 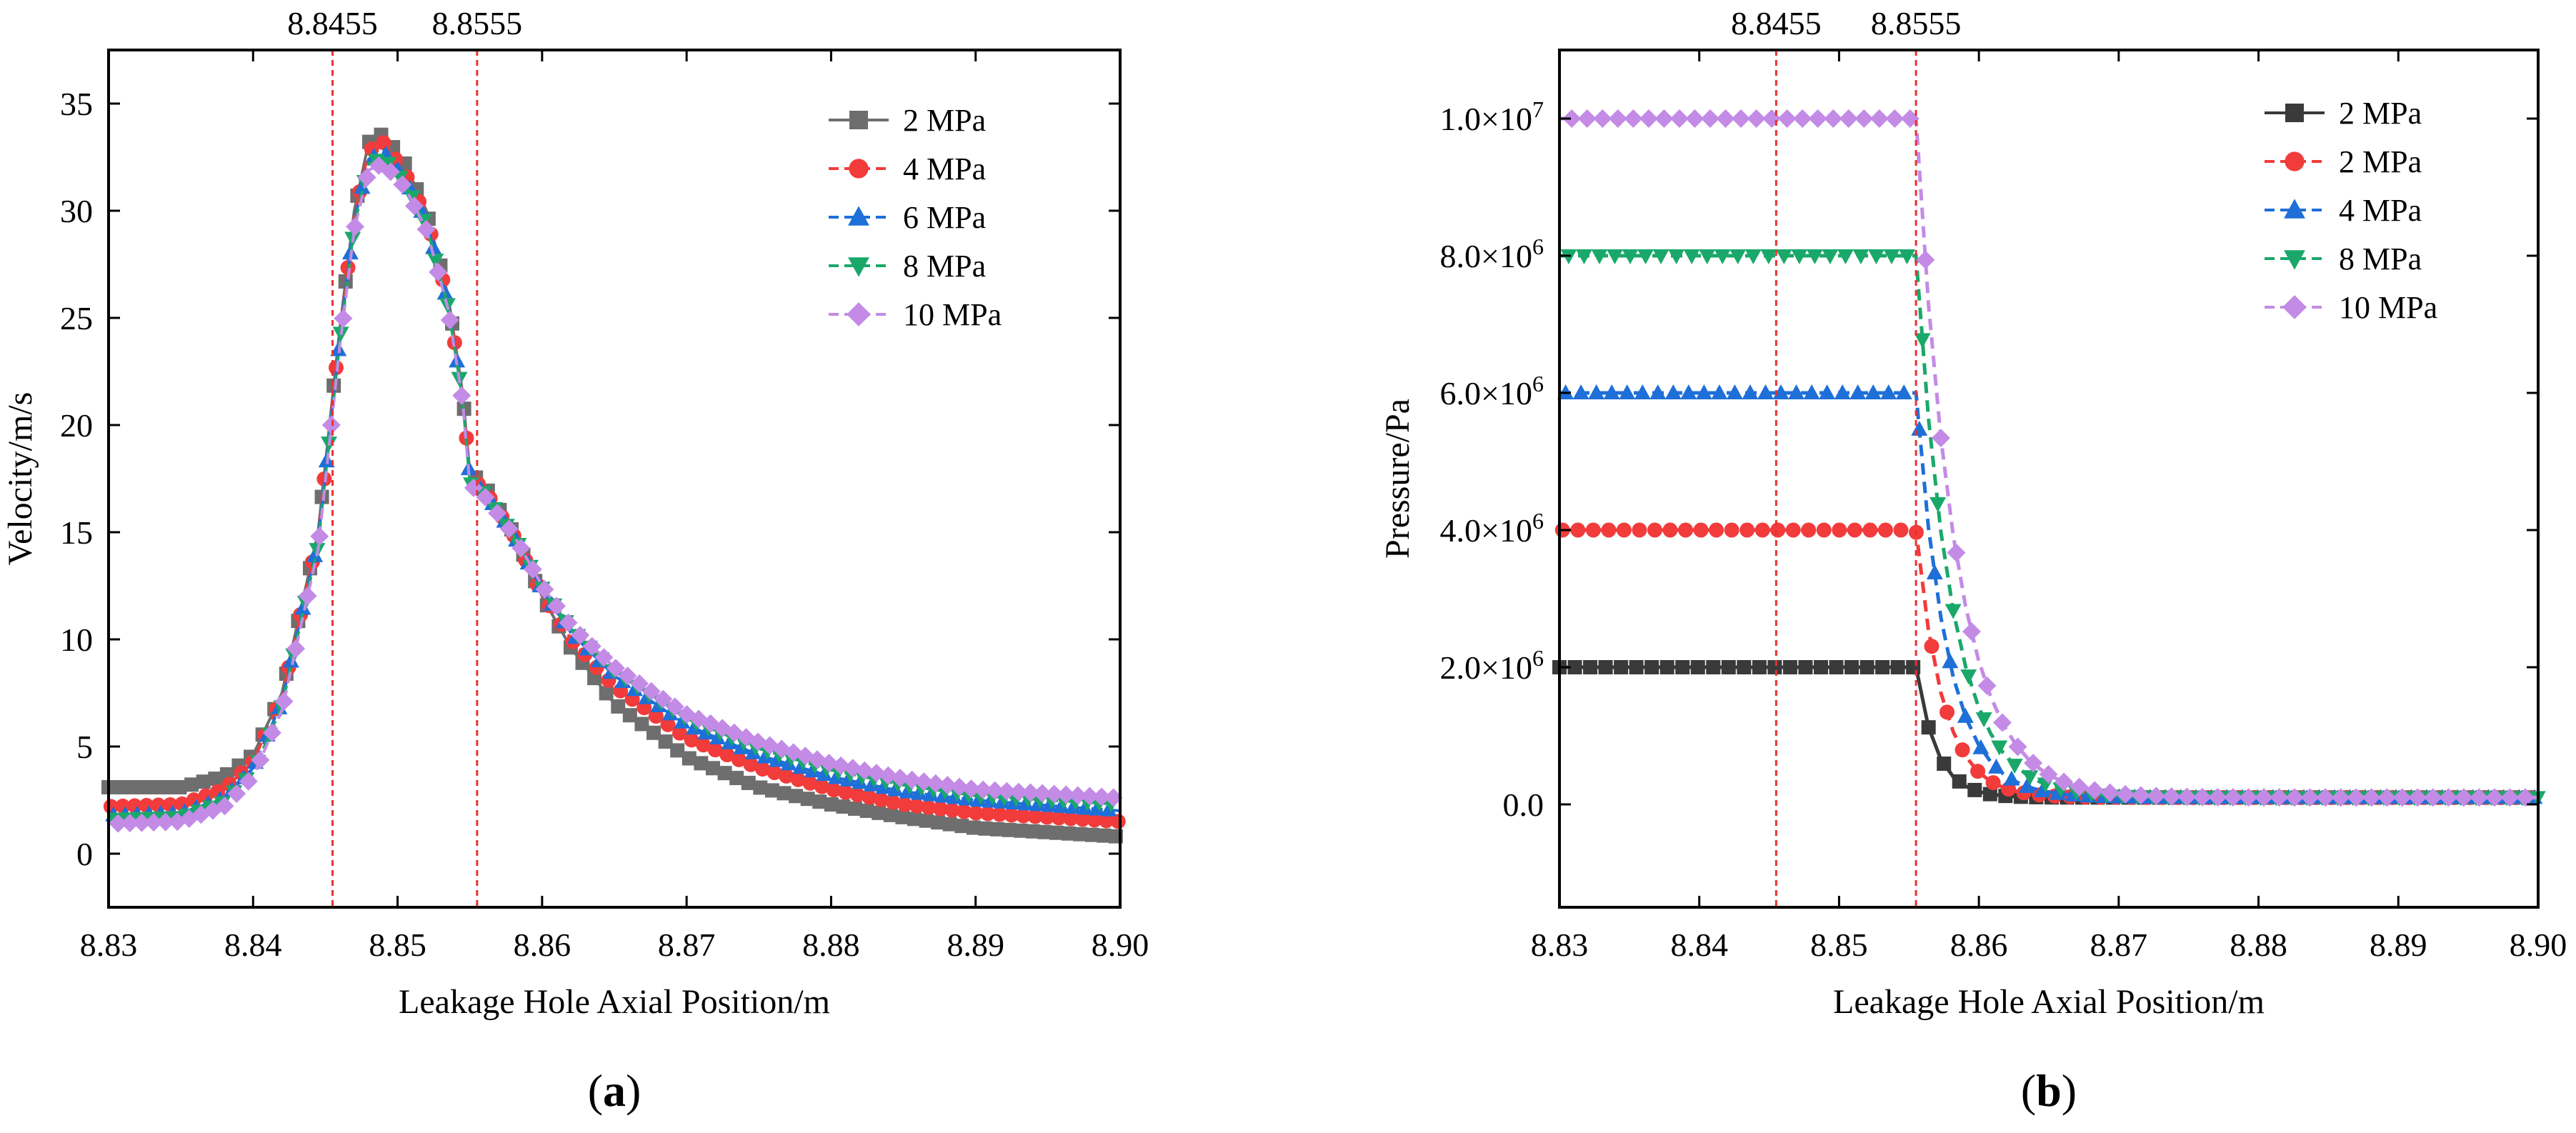 I want to click on pressure-y-axis-title: Pressure/Pa, so click(x=1398, y=479).